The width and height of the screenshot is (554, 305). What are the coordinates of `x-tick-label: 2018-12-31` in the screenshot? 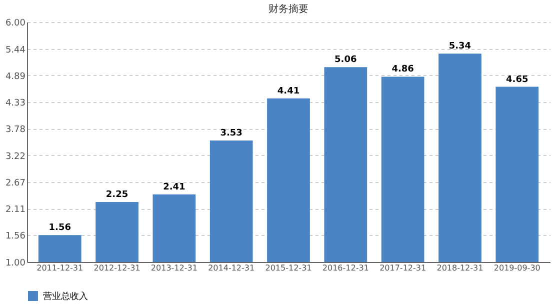 It's located at (460, 268).